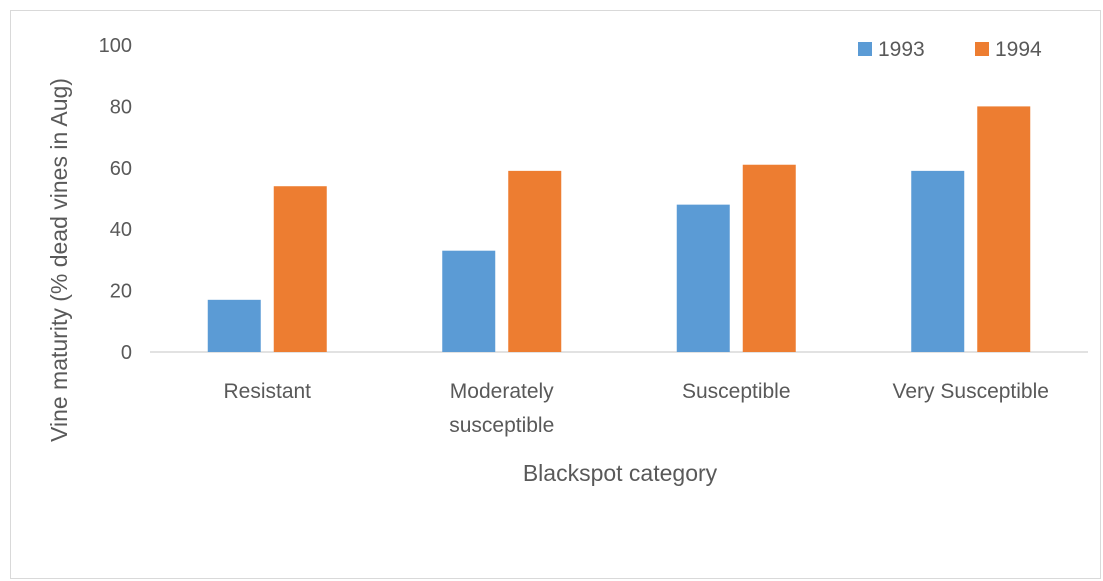  Describe the element at coordinates (115, 199) in the screenshot. I see `y-axis-ticks: 0 20 40 60 80 100` at that location.